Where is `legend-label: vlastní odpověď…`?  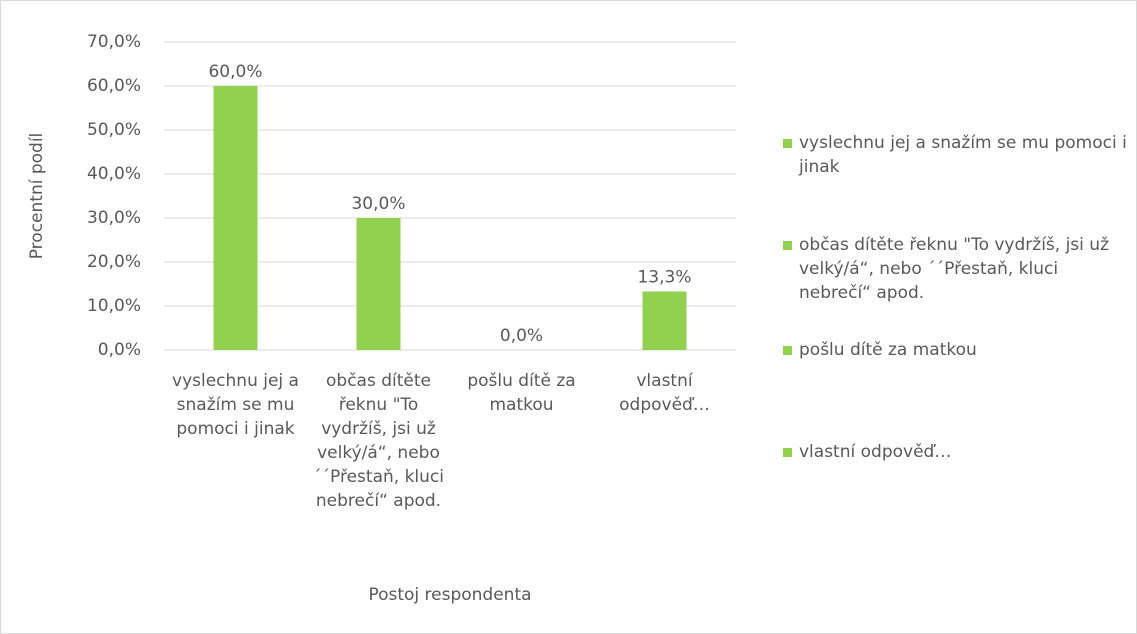
legend-label: vlastní odpověď… is located at coordinates (875, 452).